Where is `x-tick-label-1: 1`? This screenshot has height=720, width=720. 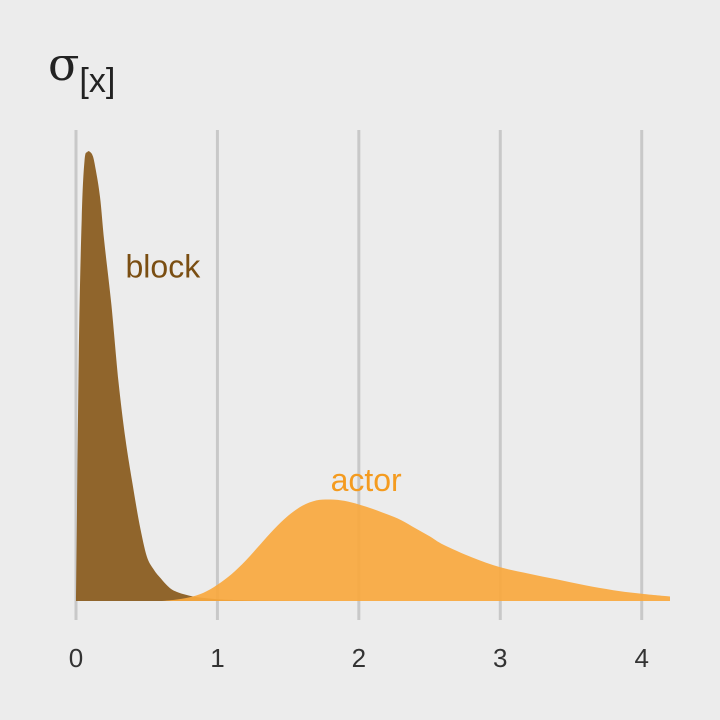
x-tick-label-1: 1 is located at coordinates (217, 658).